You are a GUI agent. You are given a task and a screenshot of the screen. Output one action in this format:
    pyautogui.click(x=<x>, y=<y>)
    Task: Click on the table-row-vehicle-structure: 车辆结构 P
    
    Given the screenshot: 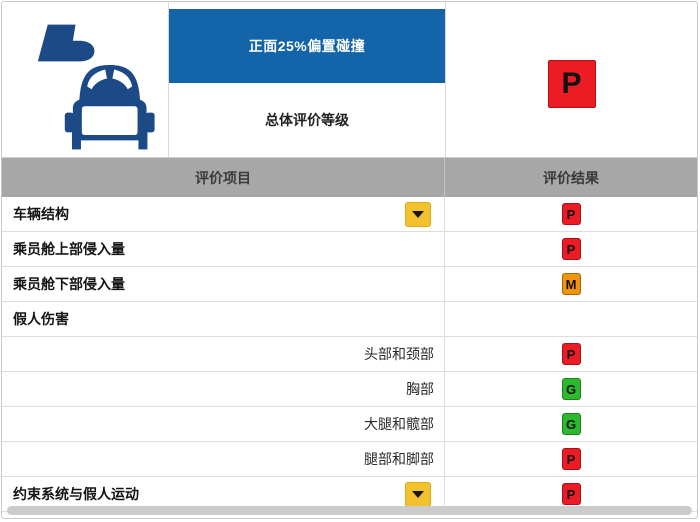 What is the action you would take?
    pyautogui.click(x=349, y=214)
    